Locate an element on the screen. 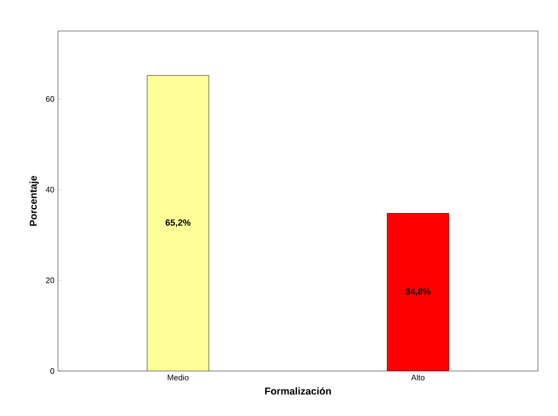 The width and height of the screenshot is (558, 416). y-axis-title: Porcentaje is located at coordinates (34, 201).